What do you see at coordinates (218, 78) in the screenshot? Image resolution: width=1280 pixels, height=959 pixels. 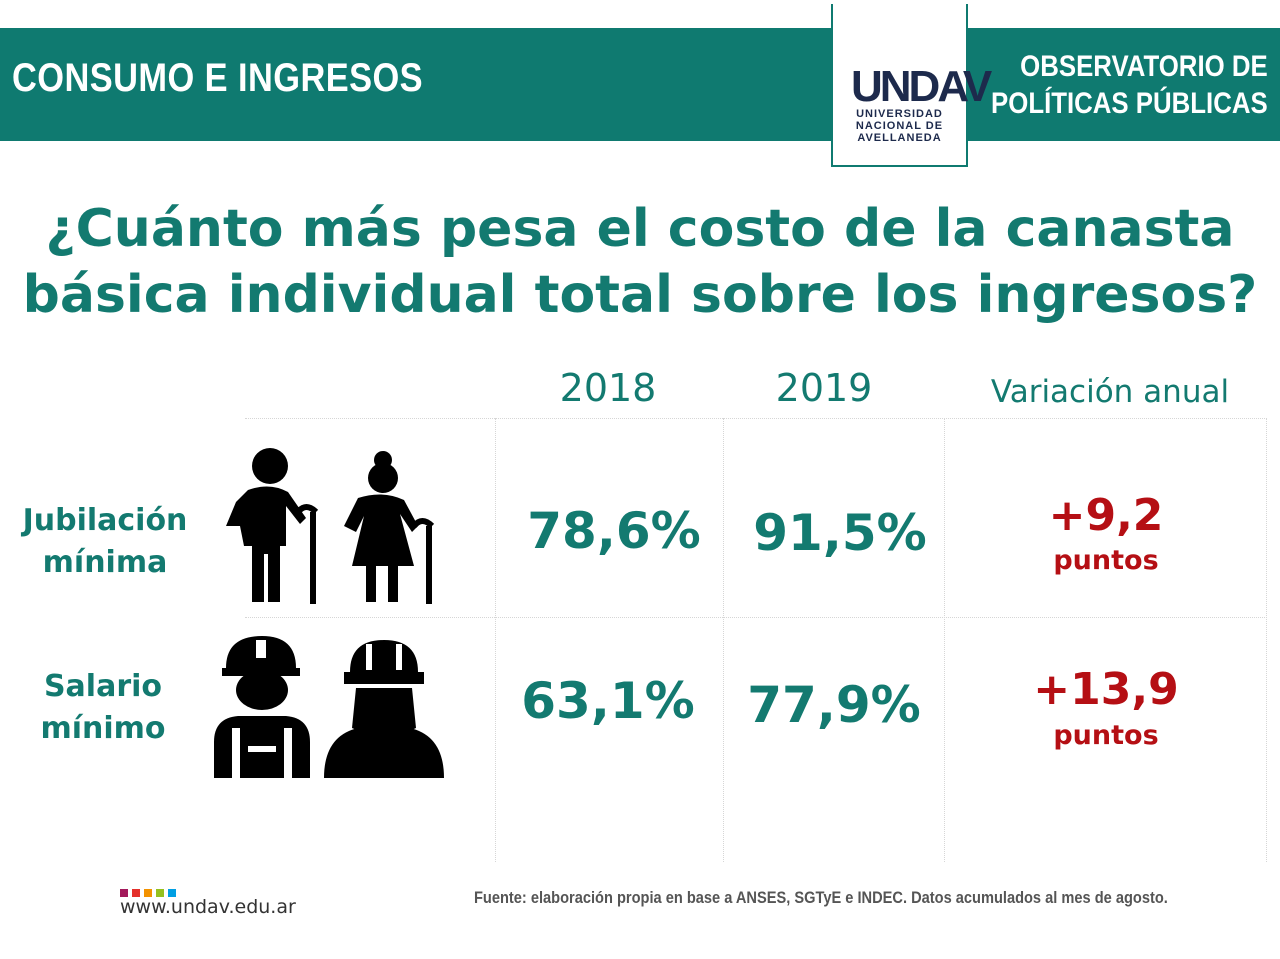 I see `section-title: CONSUMO E INGRESOS` at bounding box center [218, 78].